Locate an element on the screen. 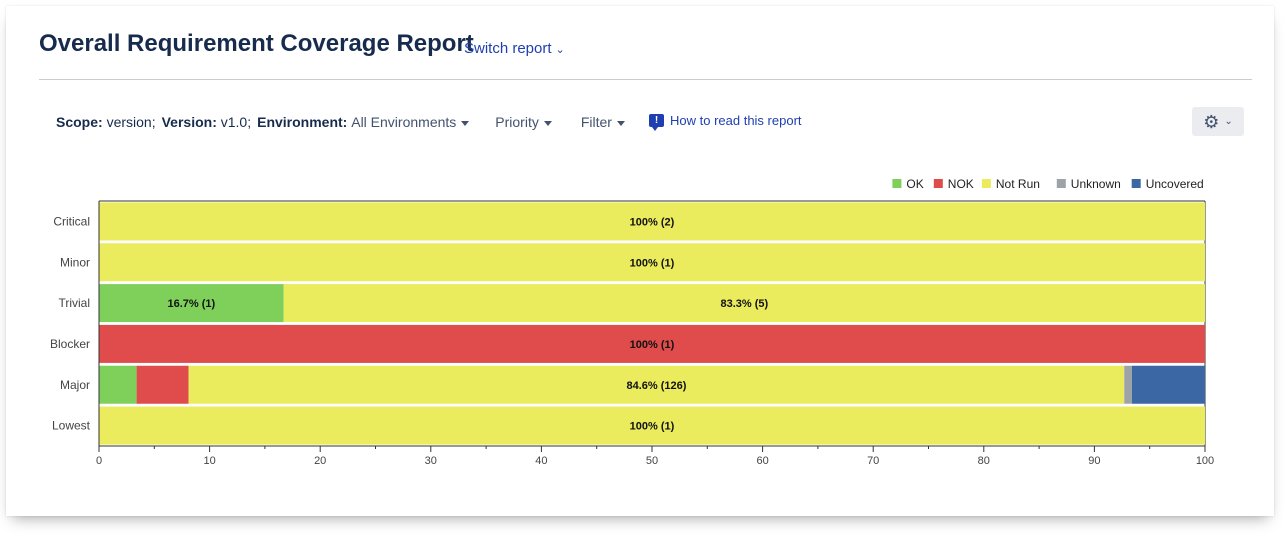 This screenshot has height=546, width=1287. switch-report-label: Switch report is located at coordinates (508, 48).